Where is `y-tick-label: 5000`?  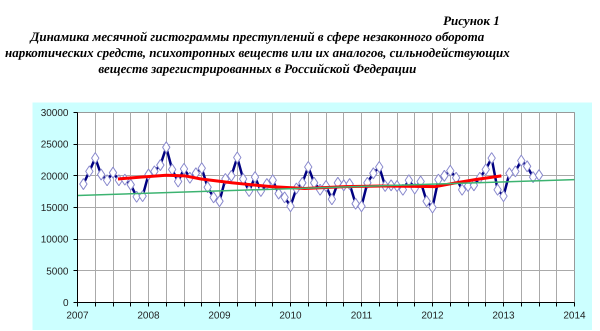 y-tick-label: 5000 is located at coordinates (57, 272).